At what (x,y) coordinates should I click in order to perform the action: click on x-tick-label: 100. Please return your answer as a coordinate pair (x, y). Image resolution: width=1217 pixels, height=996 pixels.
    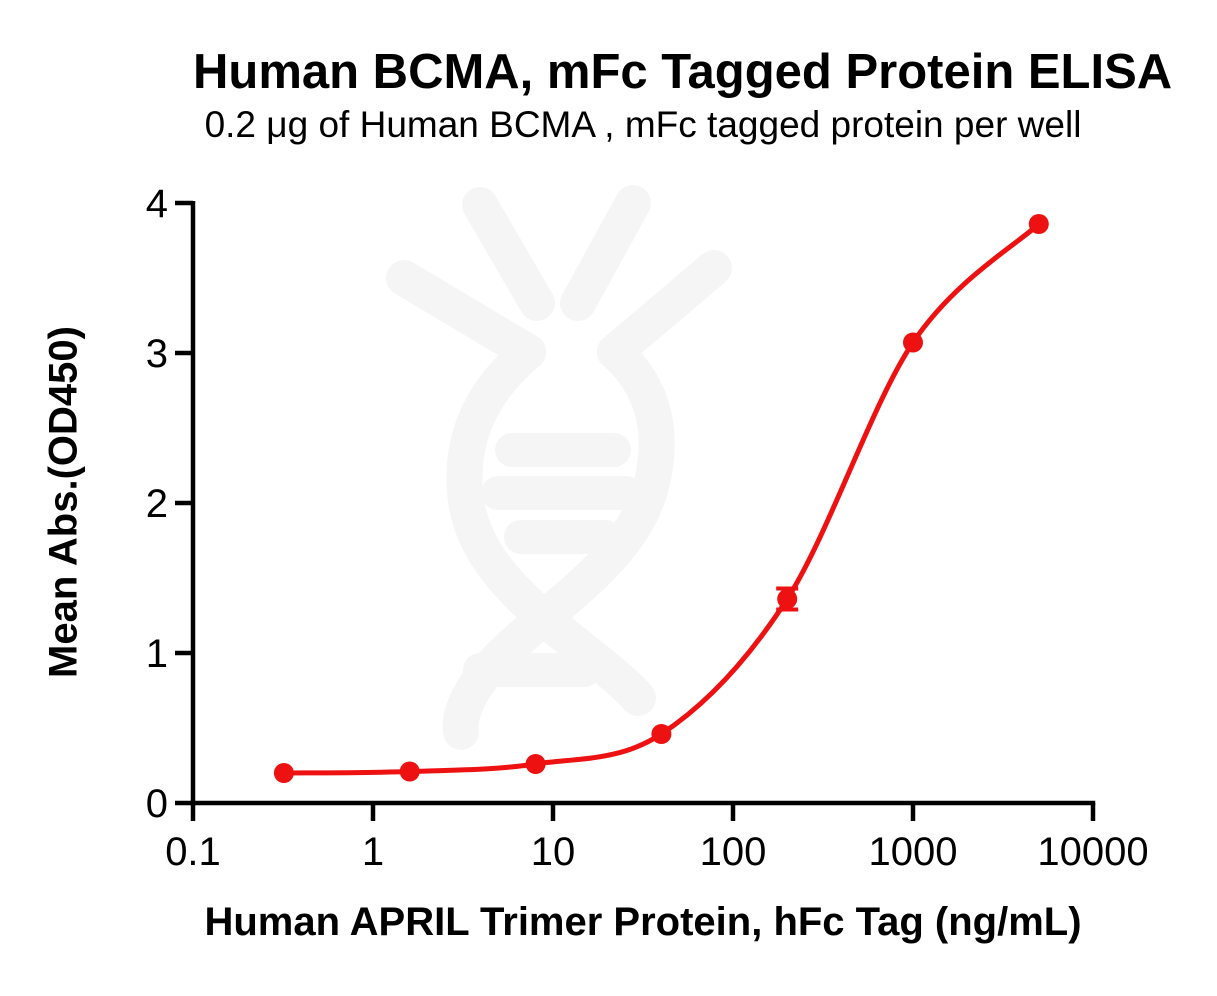
    Looking at the image, I should click on (733, 852).